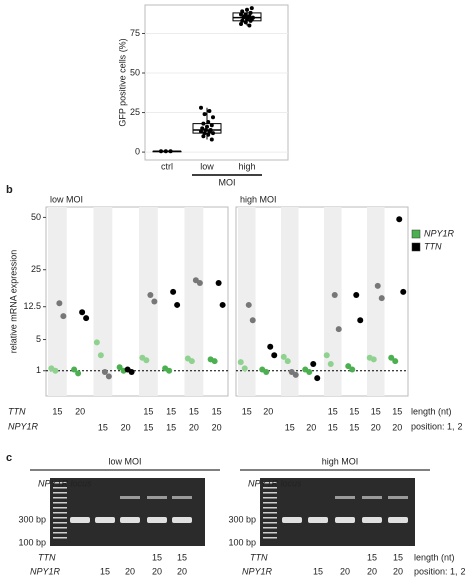 Image resolution: width=474 pixels, height=578 pixels. Describe the element at coordinates (124, 461) in the screenshot. I see `gel-title: low MOI` at that location.